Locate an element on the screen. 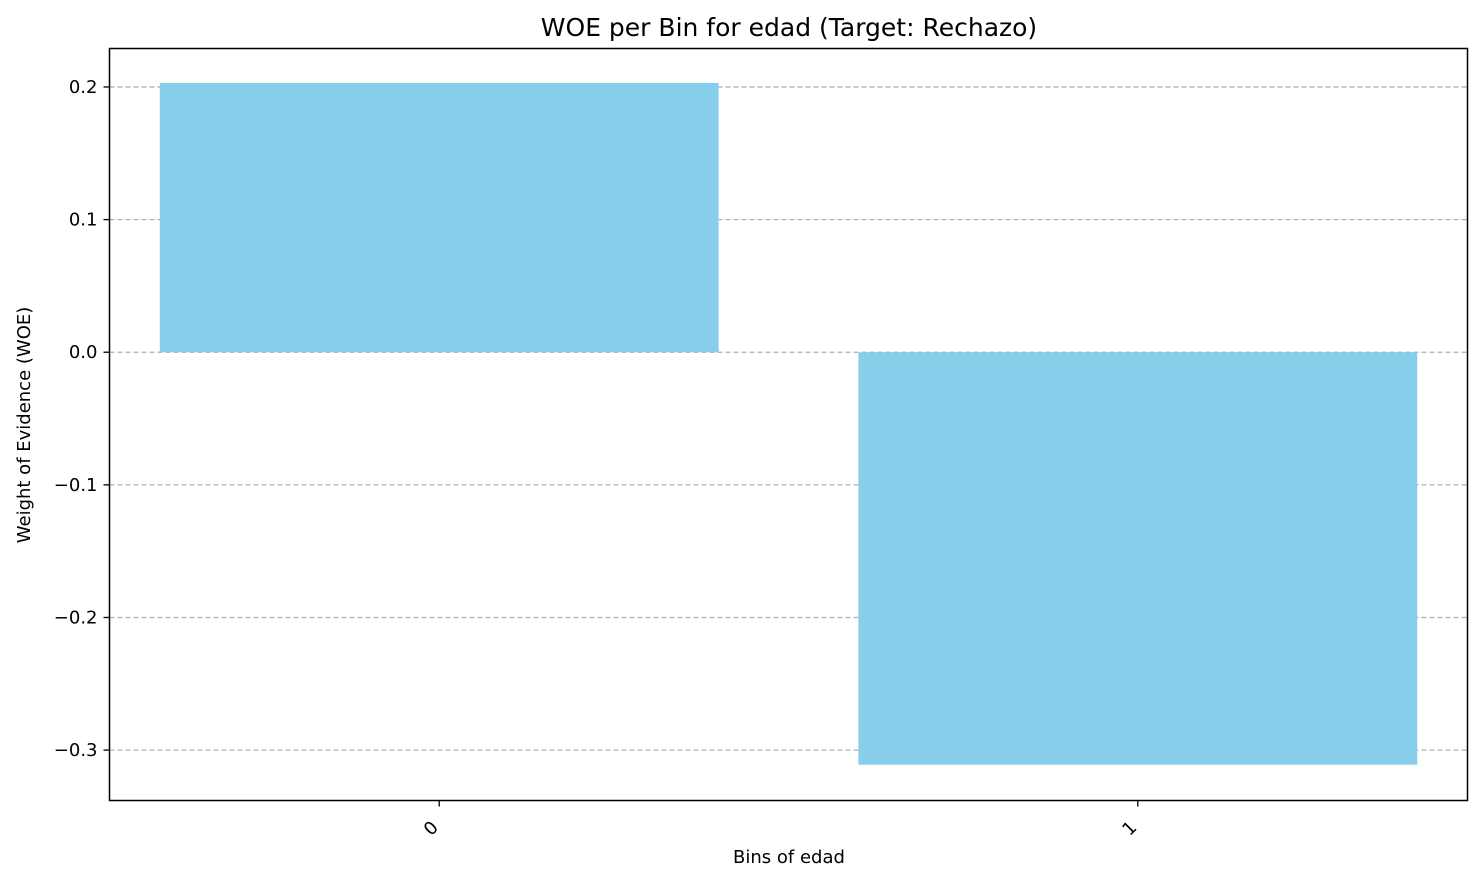  y-tick-label: 0.0 is located at coordinates (83, 352).